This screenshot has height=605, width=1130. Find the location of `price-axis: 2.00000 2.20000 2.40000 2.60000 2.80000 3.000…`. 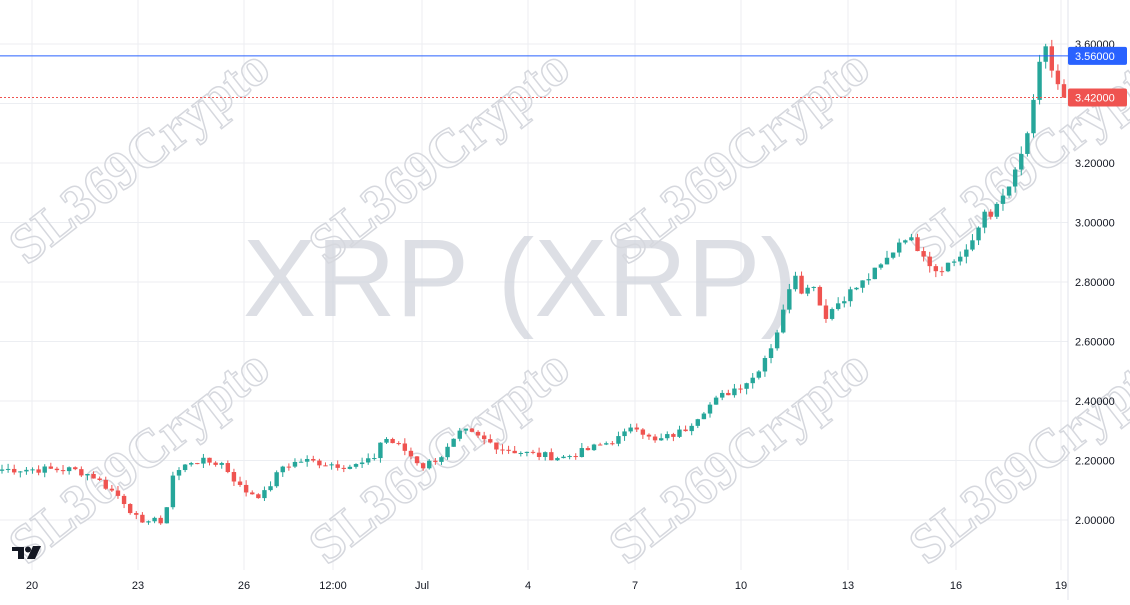

price-axis: 2.00000 2.20000 2.40000 2.60000 2.80000 3.000… is located at coordinates (1097, 283).